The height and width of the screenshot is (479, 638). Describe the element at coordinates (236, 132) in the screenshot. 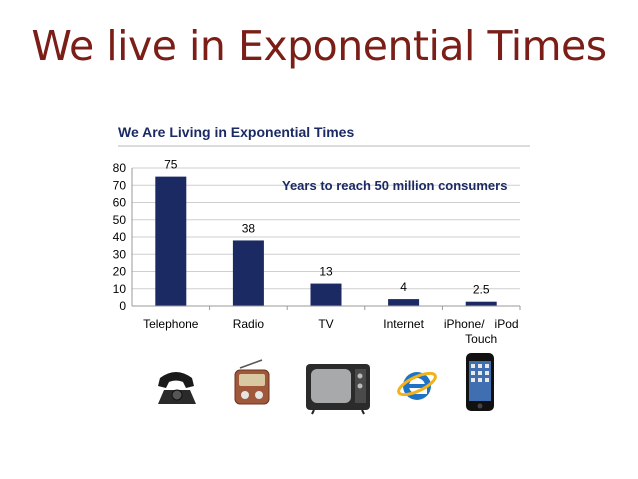

I see `chart-title: We Are Living in Exponential Times` at that location.